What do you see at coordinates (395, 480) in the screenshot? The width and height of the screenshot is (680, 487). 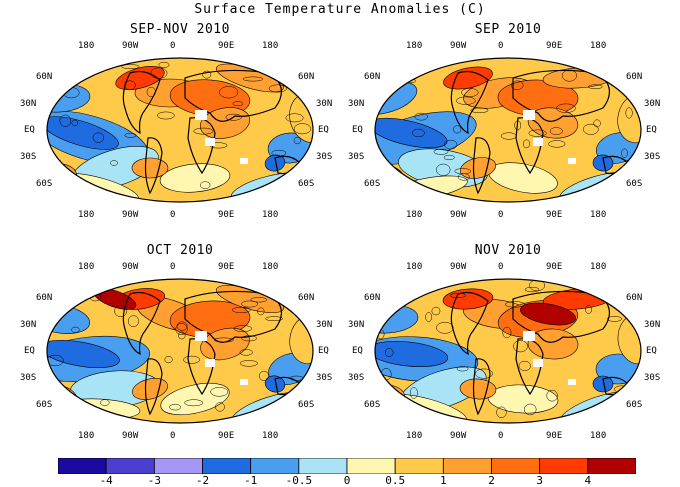 I see `colorbar-tick-label: 0.5` at bounding box center [395, 480].